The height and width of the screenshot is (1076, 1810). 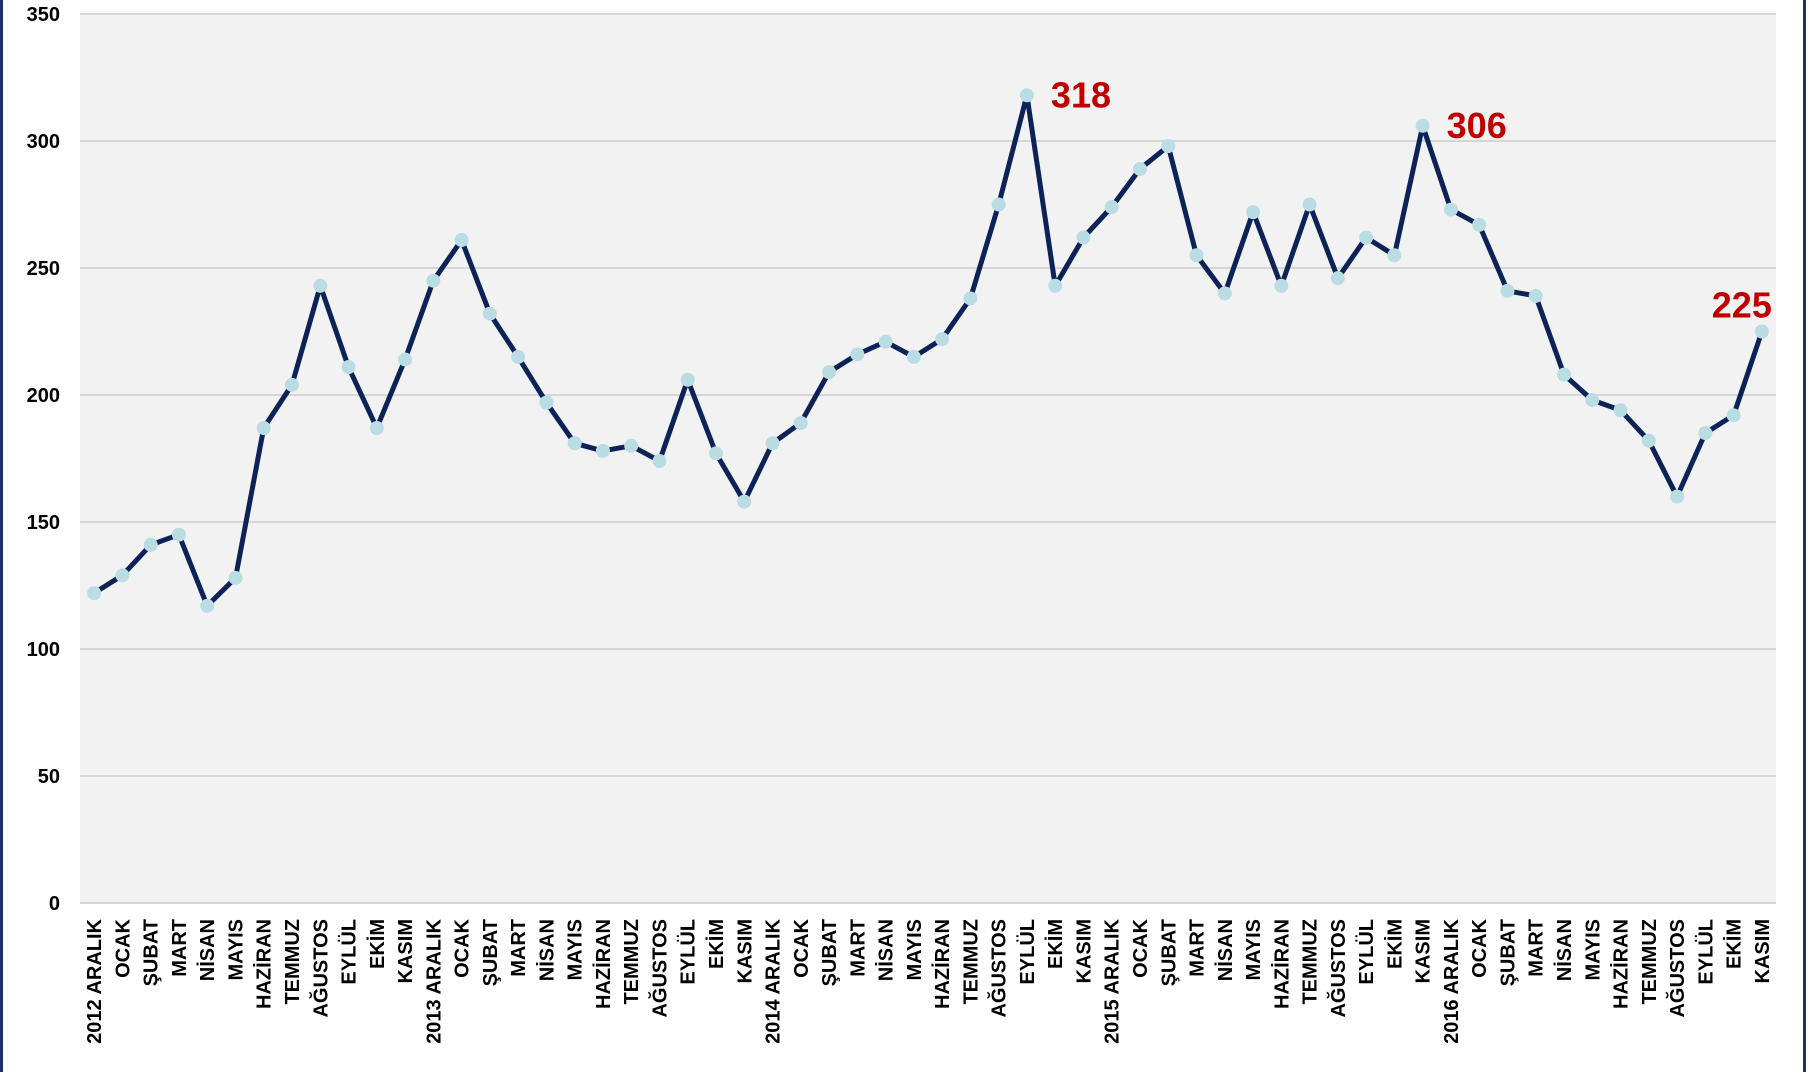 I want to click on x-tick-label: 2015 ARALIK, so click(x=1113, y=980).